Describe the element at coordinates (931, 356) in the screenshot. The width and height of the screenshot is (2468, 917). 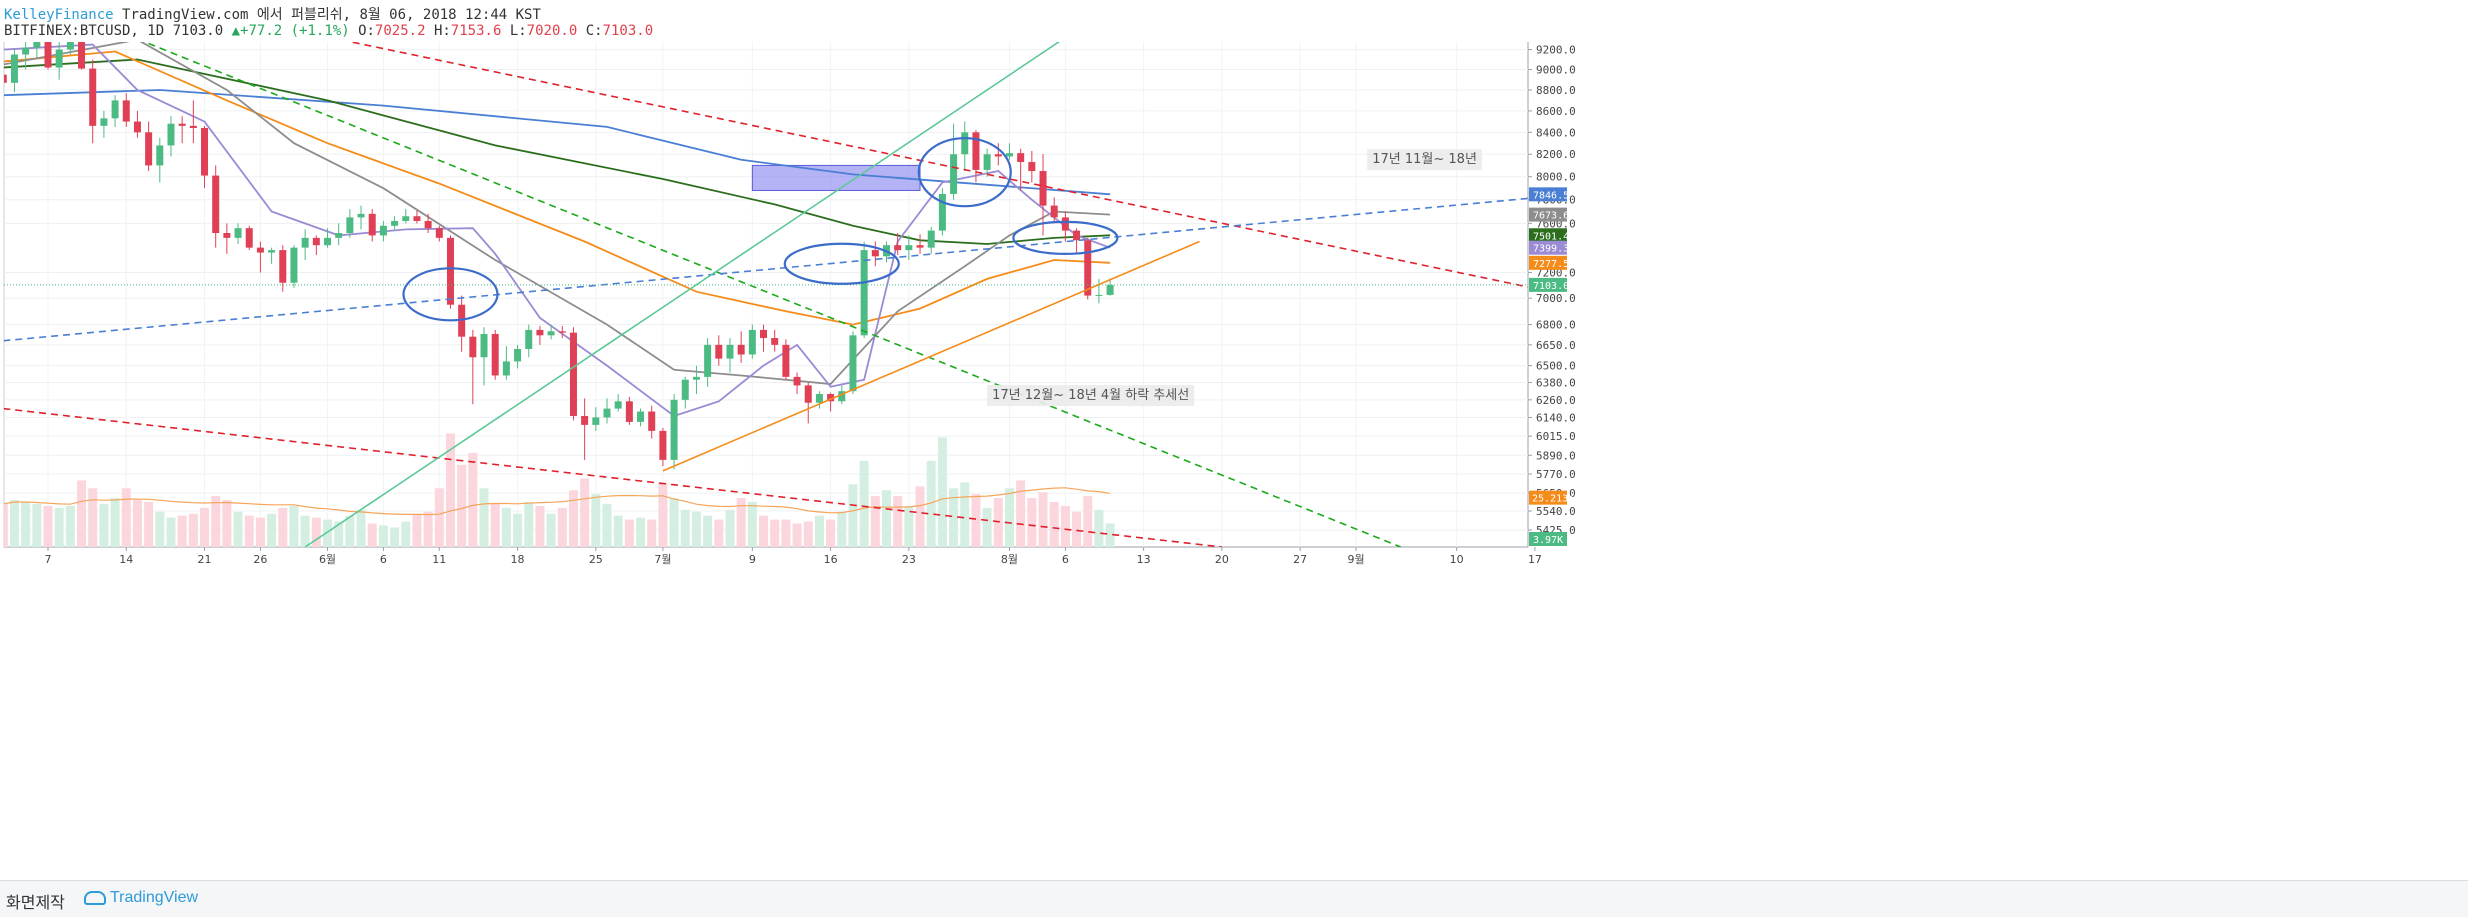
I see `trendline-orange` at that location.